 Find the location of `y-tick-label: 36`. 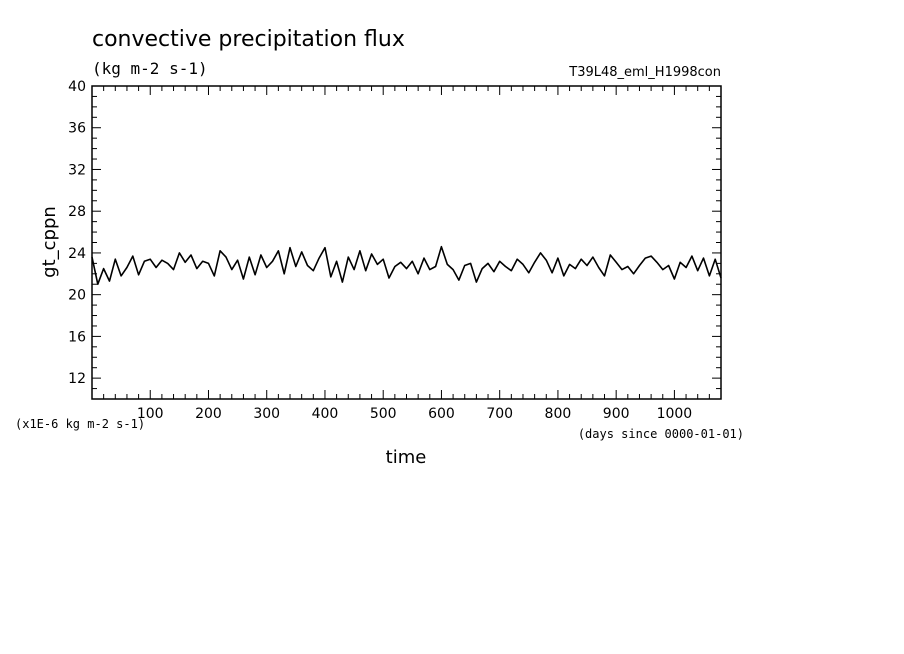

y-tick-label: 36 is located at coordinates (77, 129).